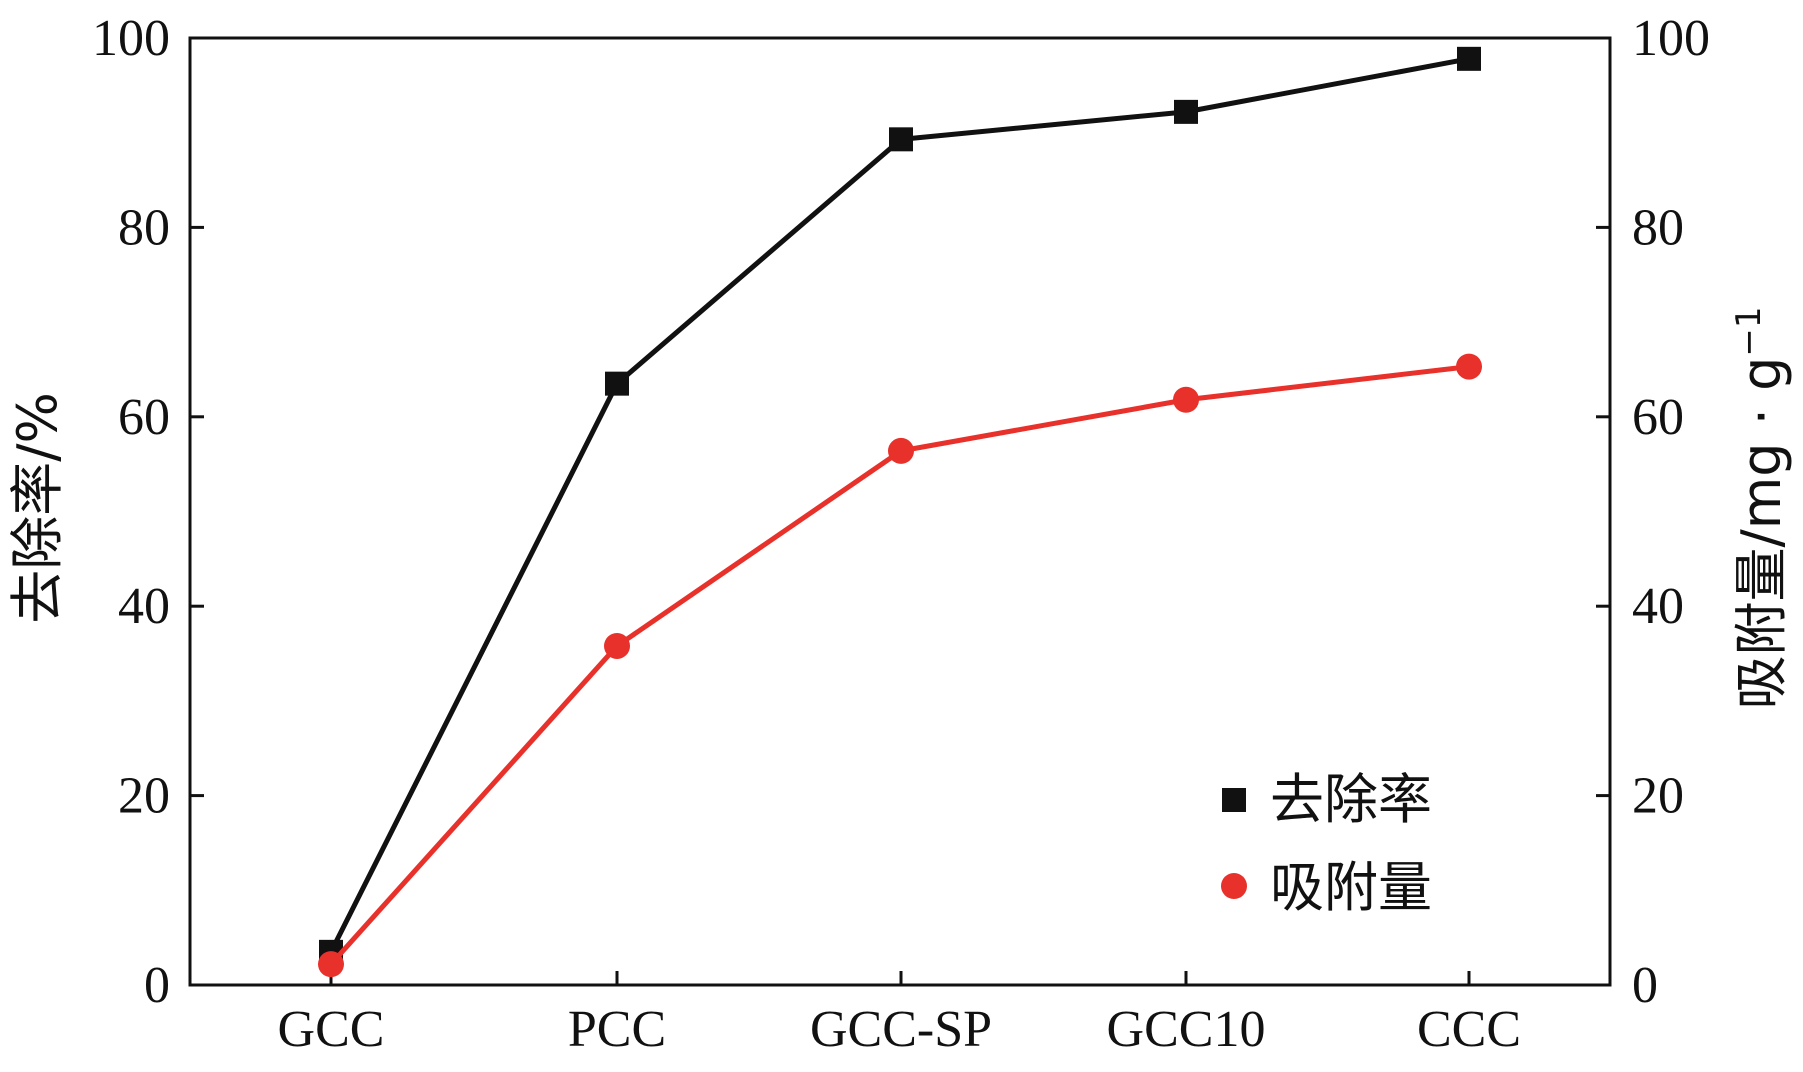  What do you see at coordinates (144, 606) in the screenshot?
I see `left-y-tick-label: 40` at bounding box center [144, 606].